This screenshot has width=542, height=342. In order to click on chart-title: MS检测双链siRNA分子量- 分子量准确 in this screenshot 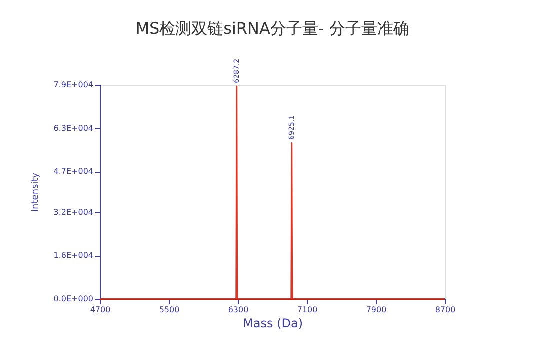, I will do `click(273, 28)`.